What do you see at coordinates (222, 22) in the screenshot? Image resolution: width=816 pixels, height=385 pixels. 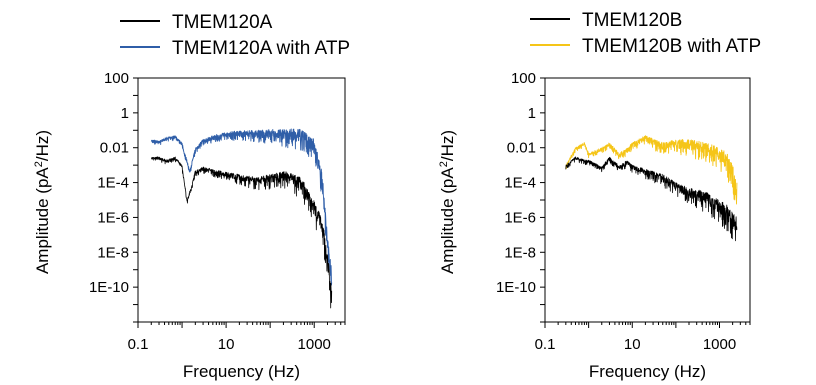 I see `legend-label: TMEM120A` at bounding box center [222, 22].